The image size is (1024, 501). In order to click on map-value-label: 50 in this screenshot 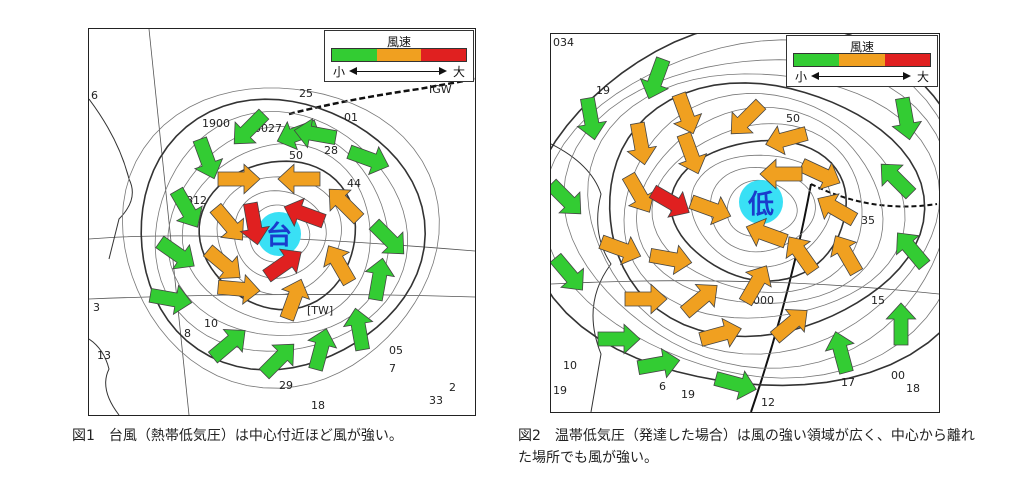, I will do `click(296, 155)`.